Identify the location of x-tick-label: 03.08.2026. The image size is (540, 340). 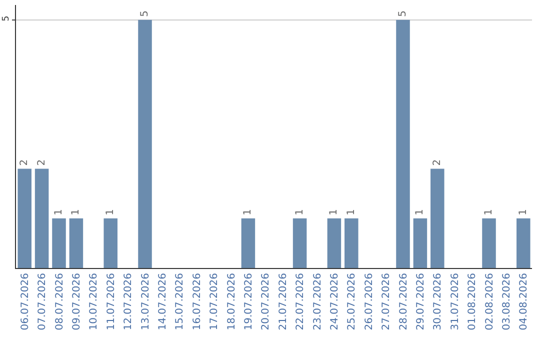
(506, 301).